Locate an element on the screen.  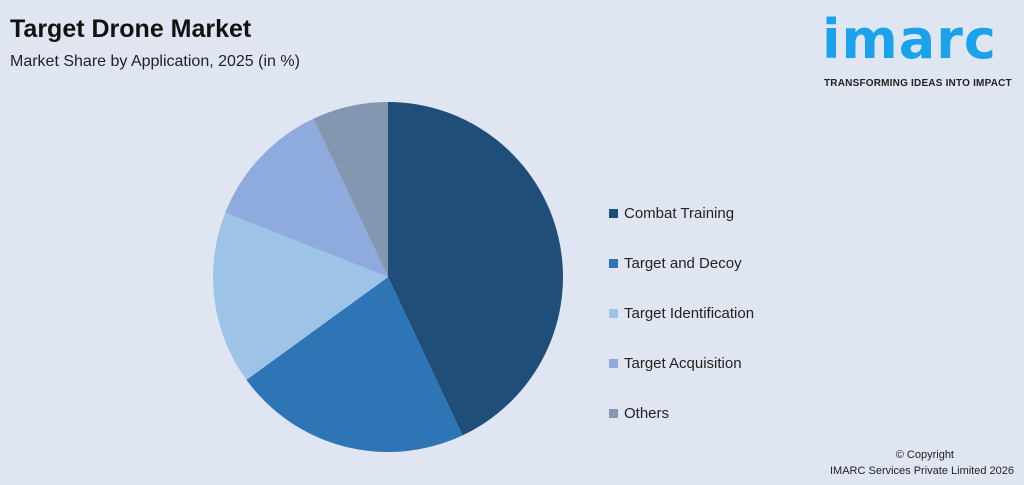
legend-item: Combat Training is located at coordinates (681, 213).